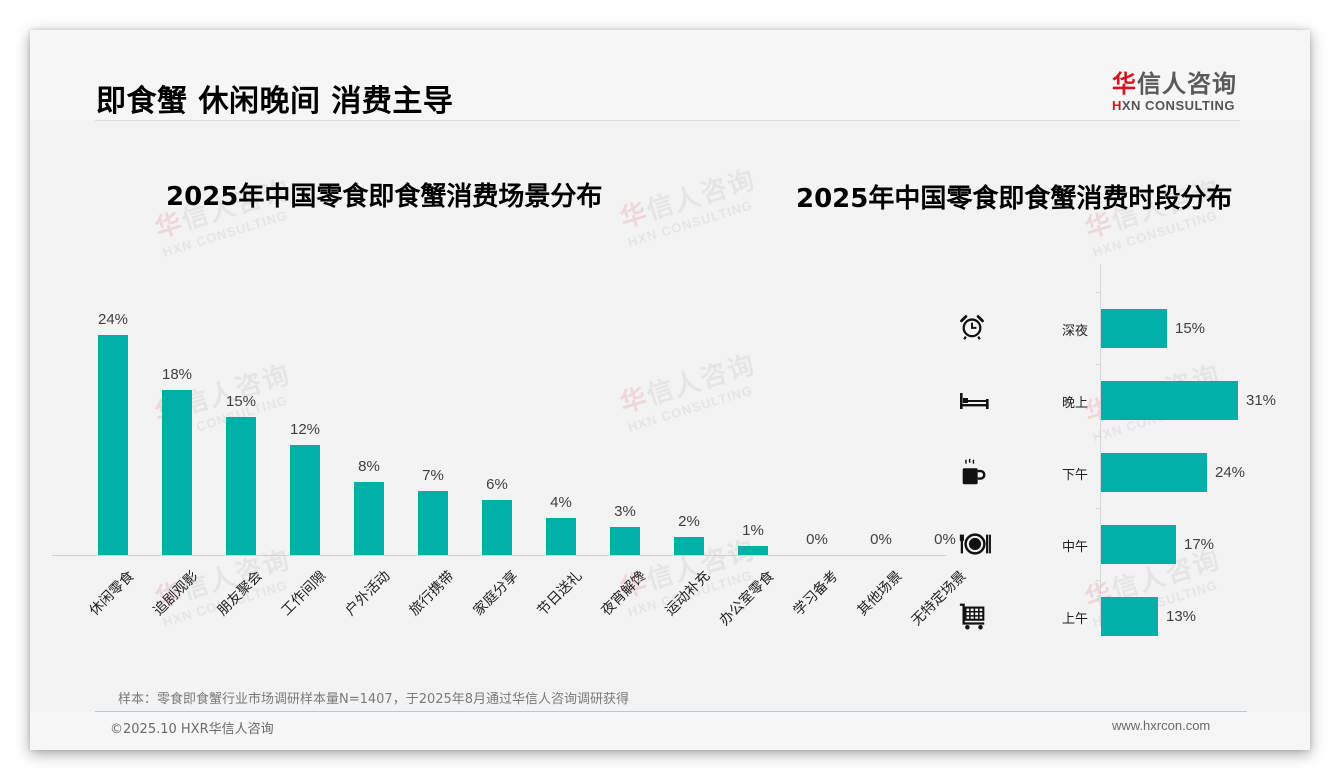 The image size is (1340, 780). Describe the element at coordinates (818, 480) in the screenshot. I see `bar-group: 0% 学习备考` at that location.